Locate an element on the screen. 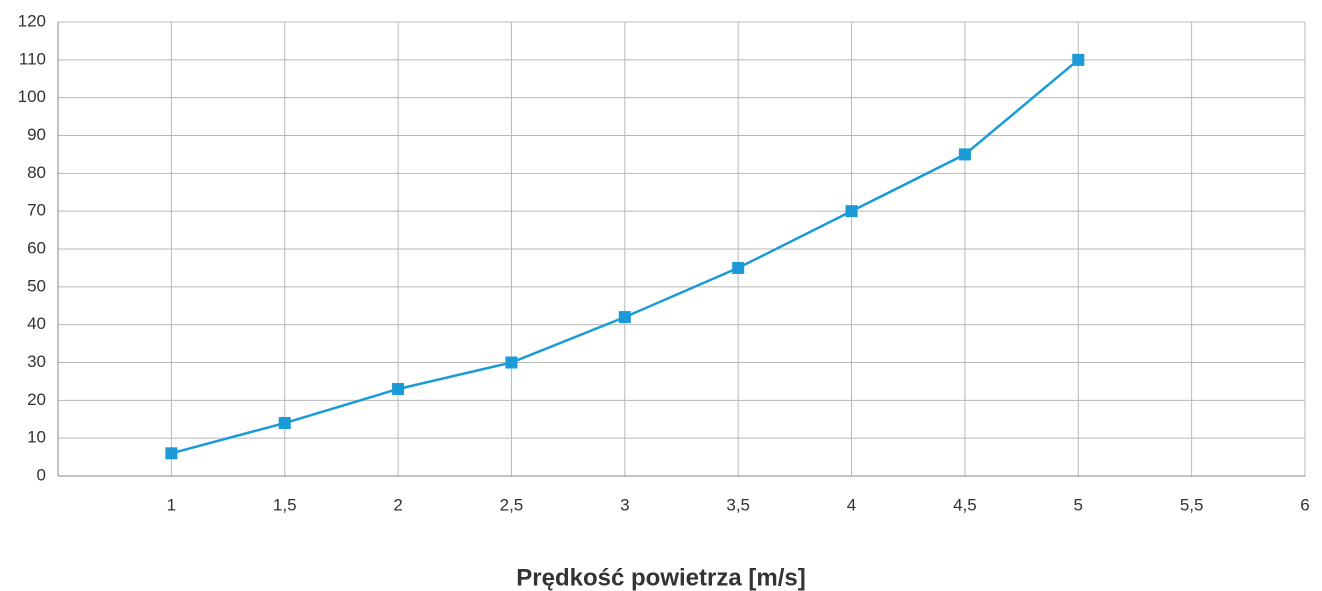 This screenshot has height=591, width=1322. y-tick-label: 30 is located at coordinates (36, 361).